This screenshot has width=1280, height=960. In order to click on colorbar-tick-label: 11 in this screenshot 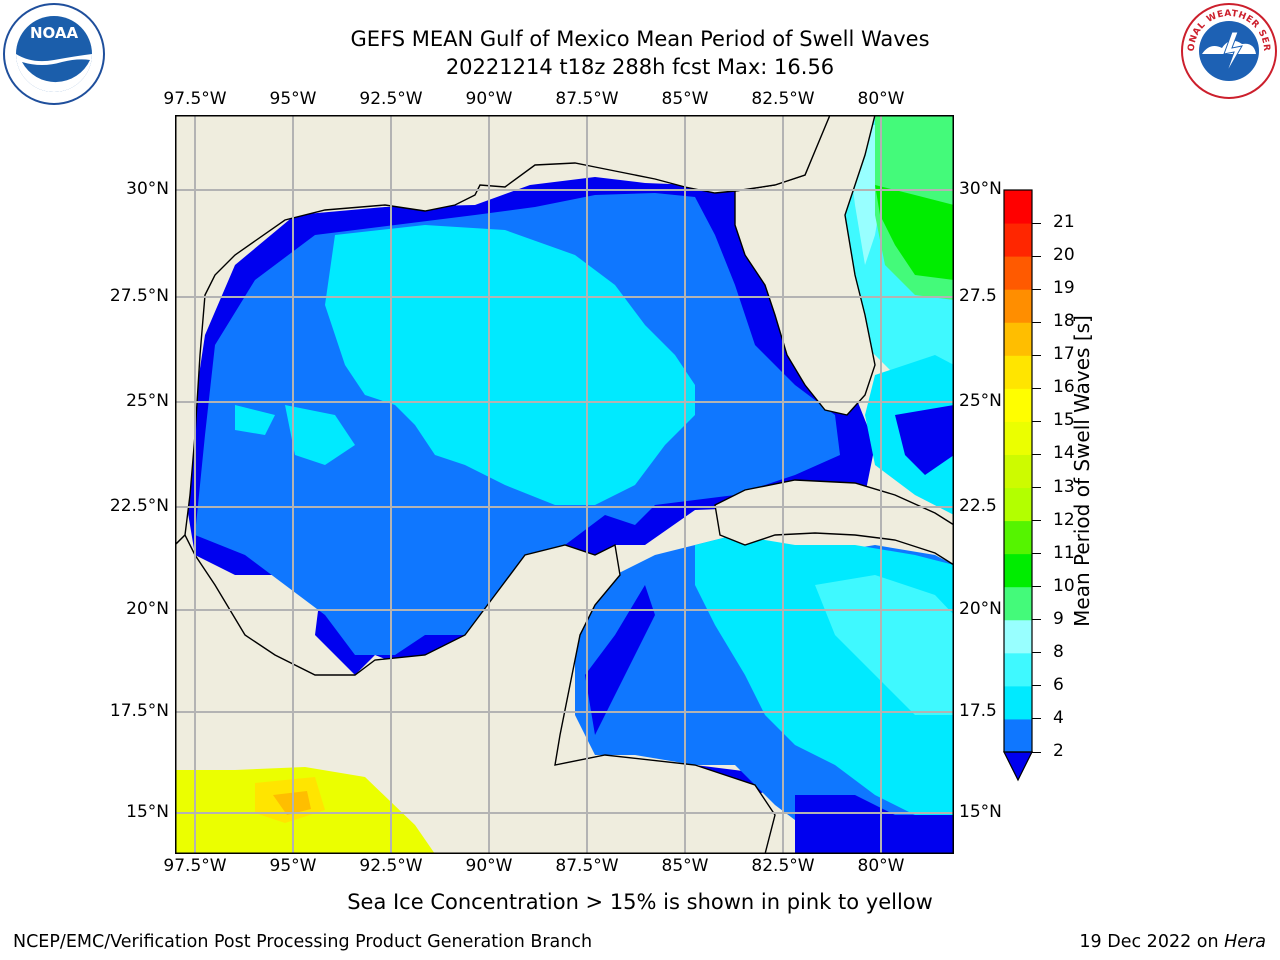, I will do `click(1064, 552)`.